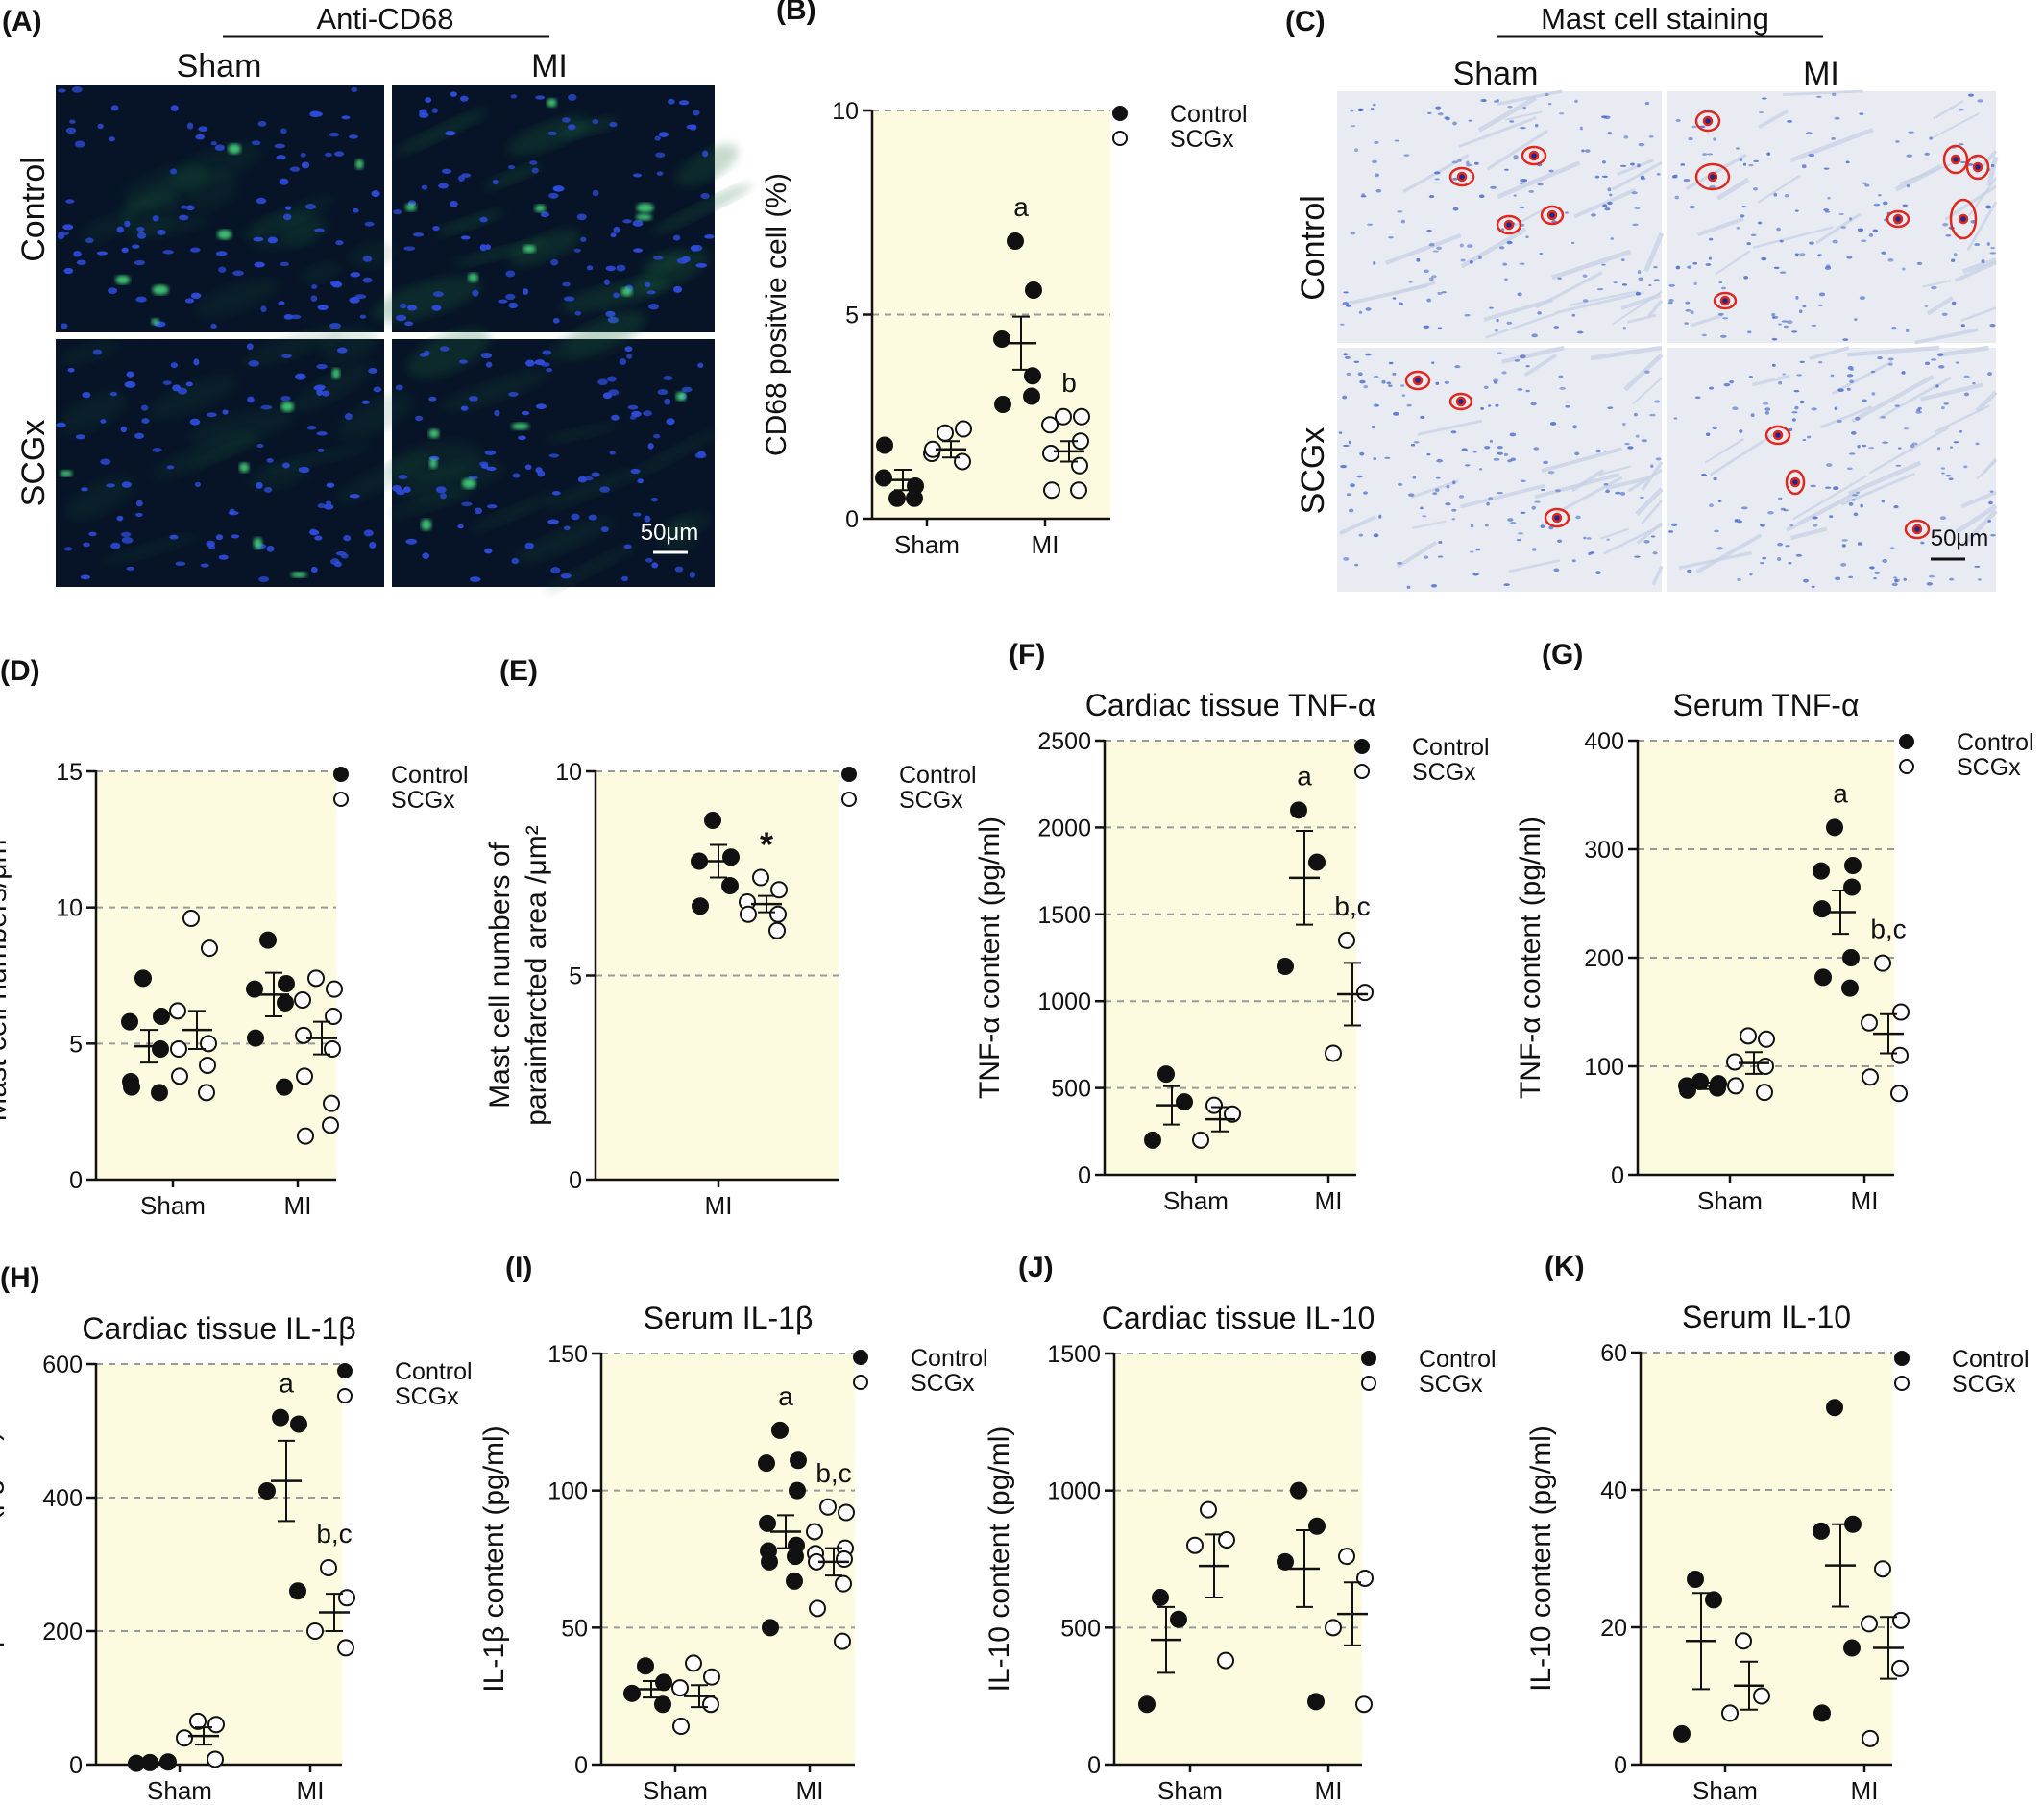 The width and height of the screenshot is (2044, 1805). What do you see at coordinates (69, 772) in the screenshot?
I see `y-tick-label: 15` at bounding box center [69, 772].